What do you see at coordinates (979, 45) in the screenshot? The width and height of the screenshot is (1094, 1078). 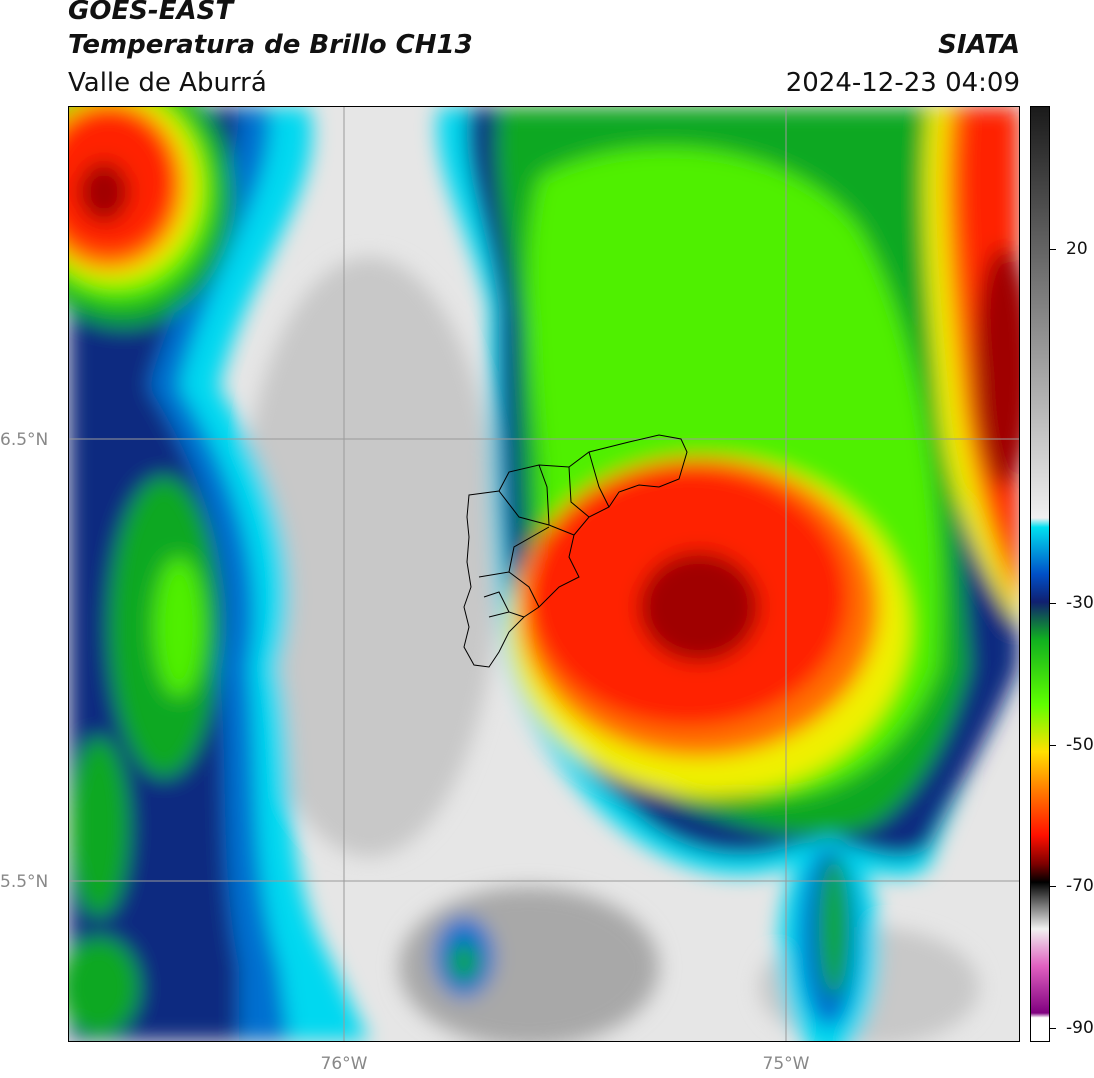 I see `organization-label: SIATA` at bounding box center [979, 45].